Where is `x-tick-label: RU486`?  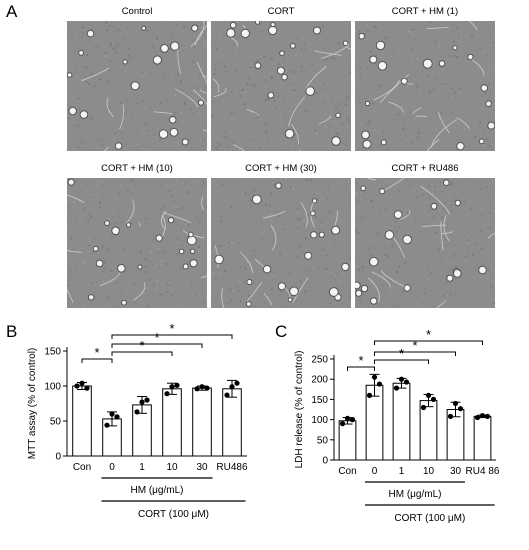 x-tick-label: RU486 is located at coordinates (232, 467).